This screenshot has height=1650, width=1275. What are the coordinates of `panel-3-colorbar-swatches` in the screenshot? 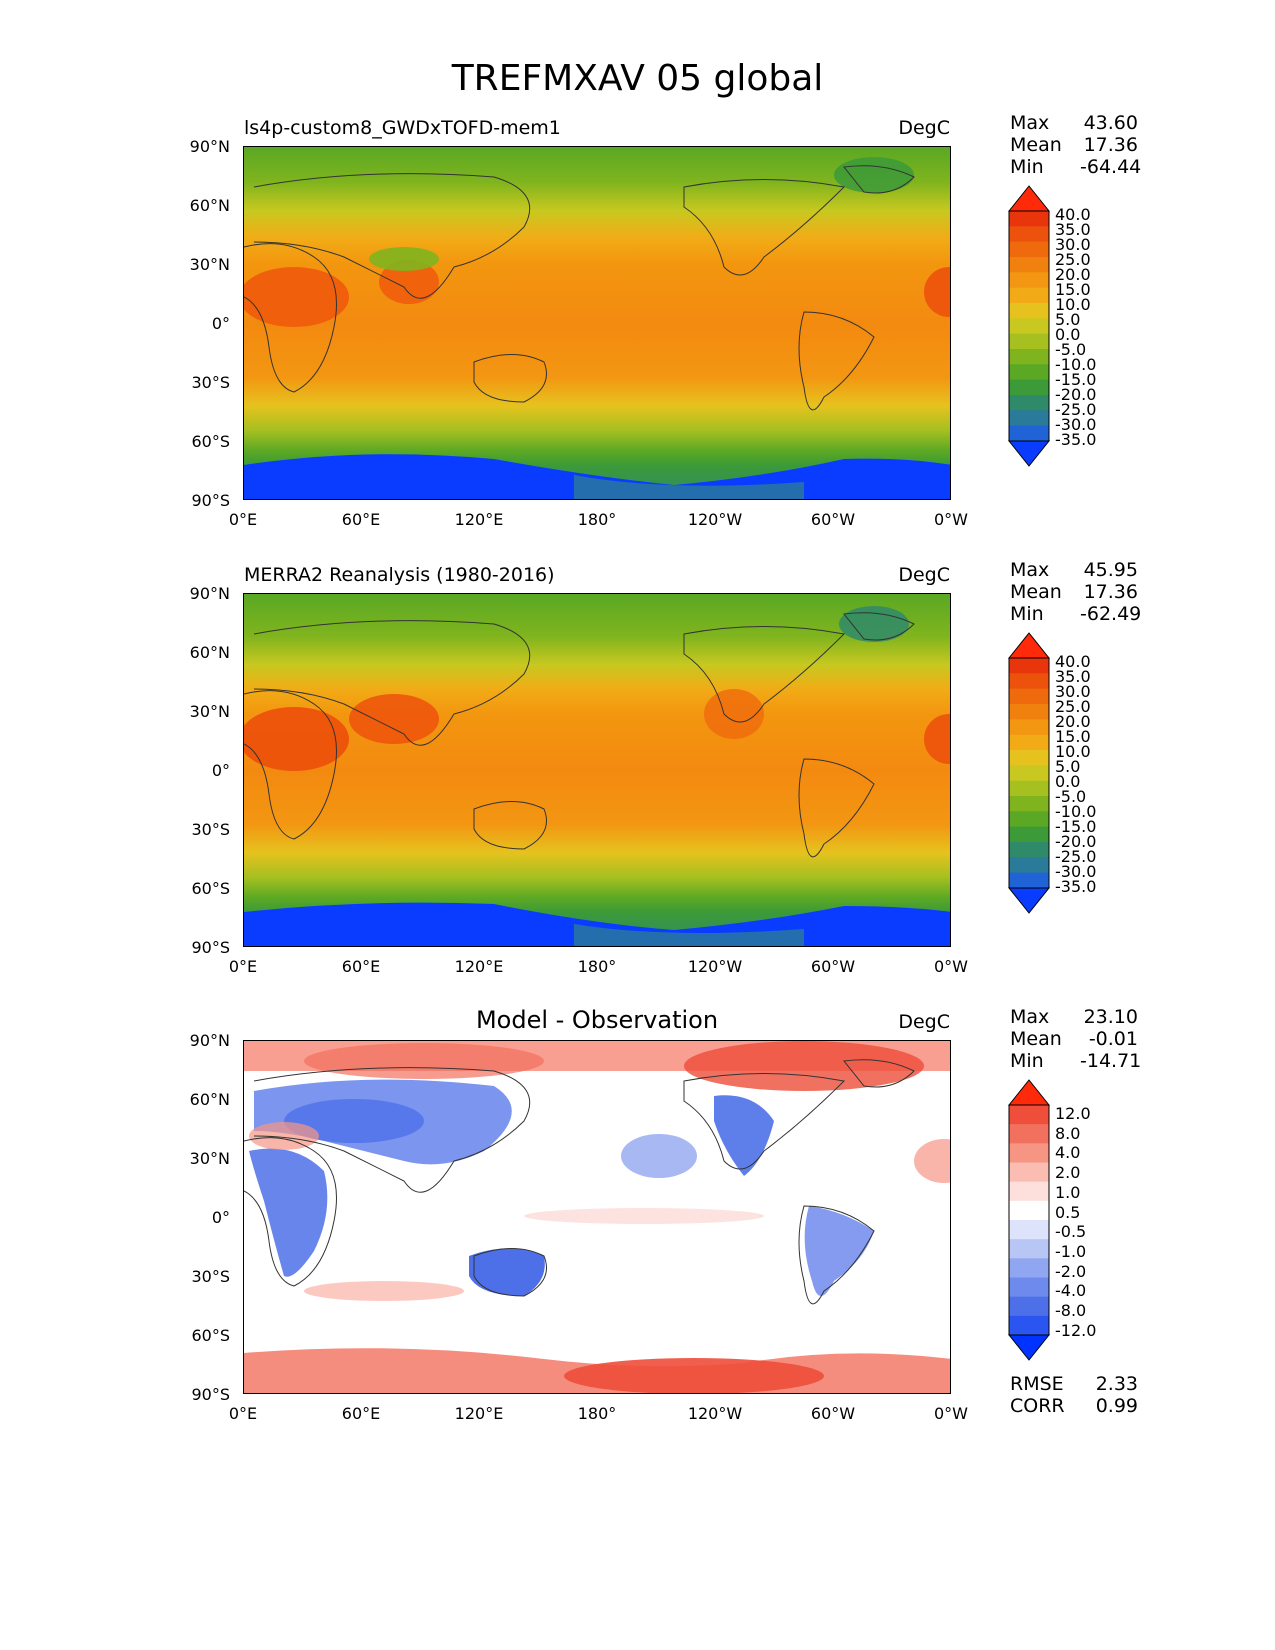 It's located at (1029, 1220).